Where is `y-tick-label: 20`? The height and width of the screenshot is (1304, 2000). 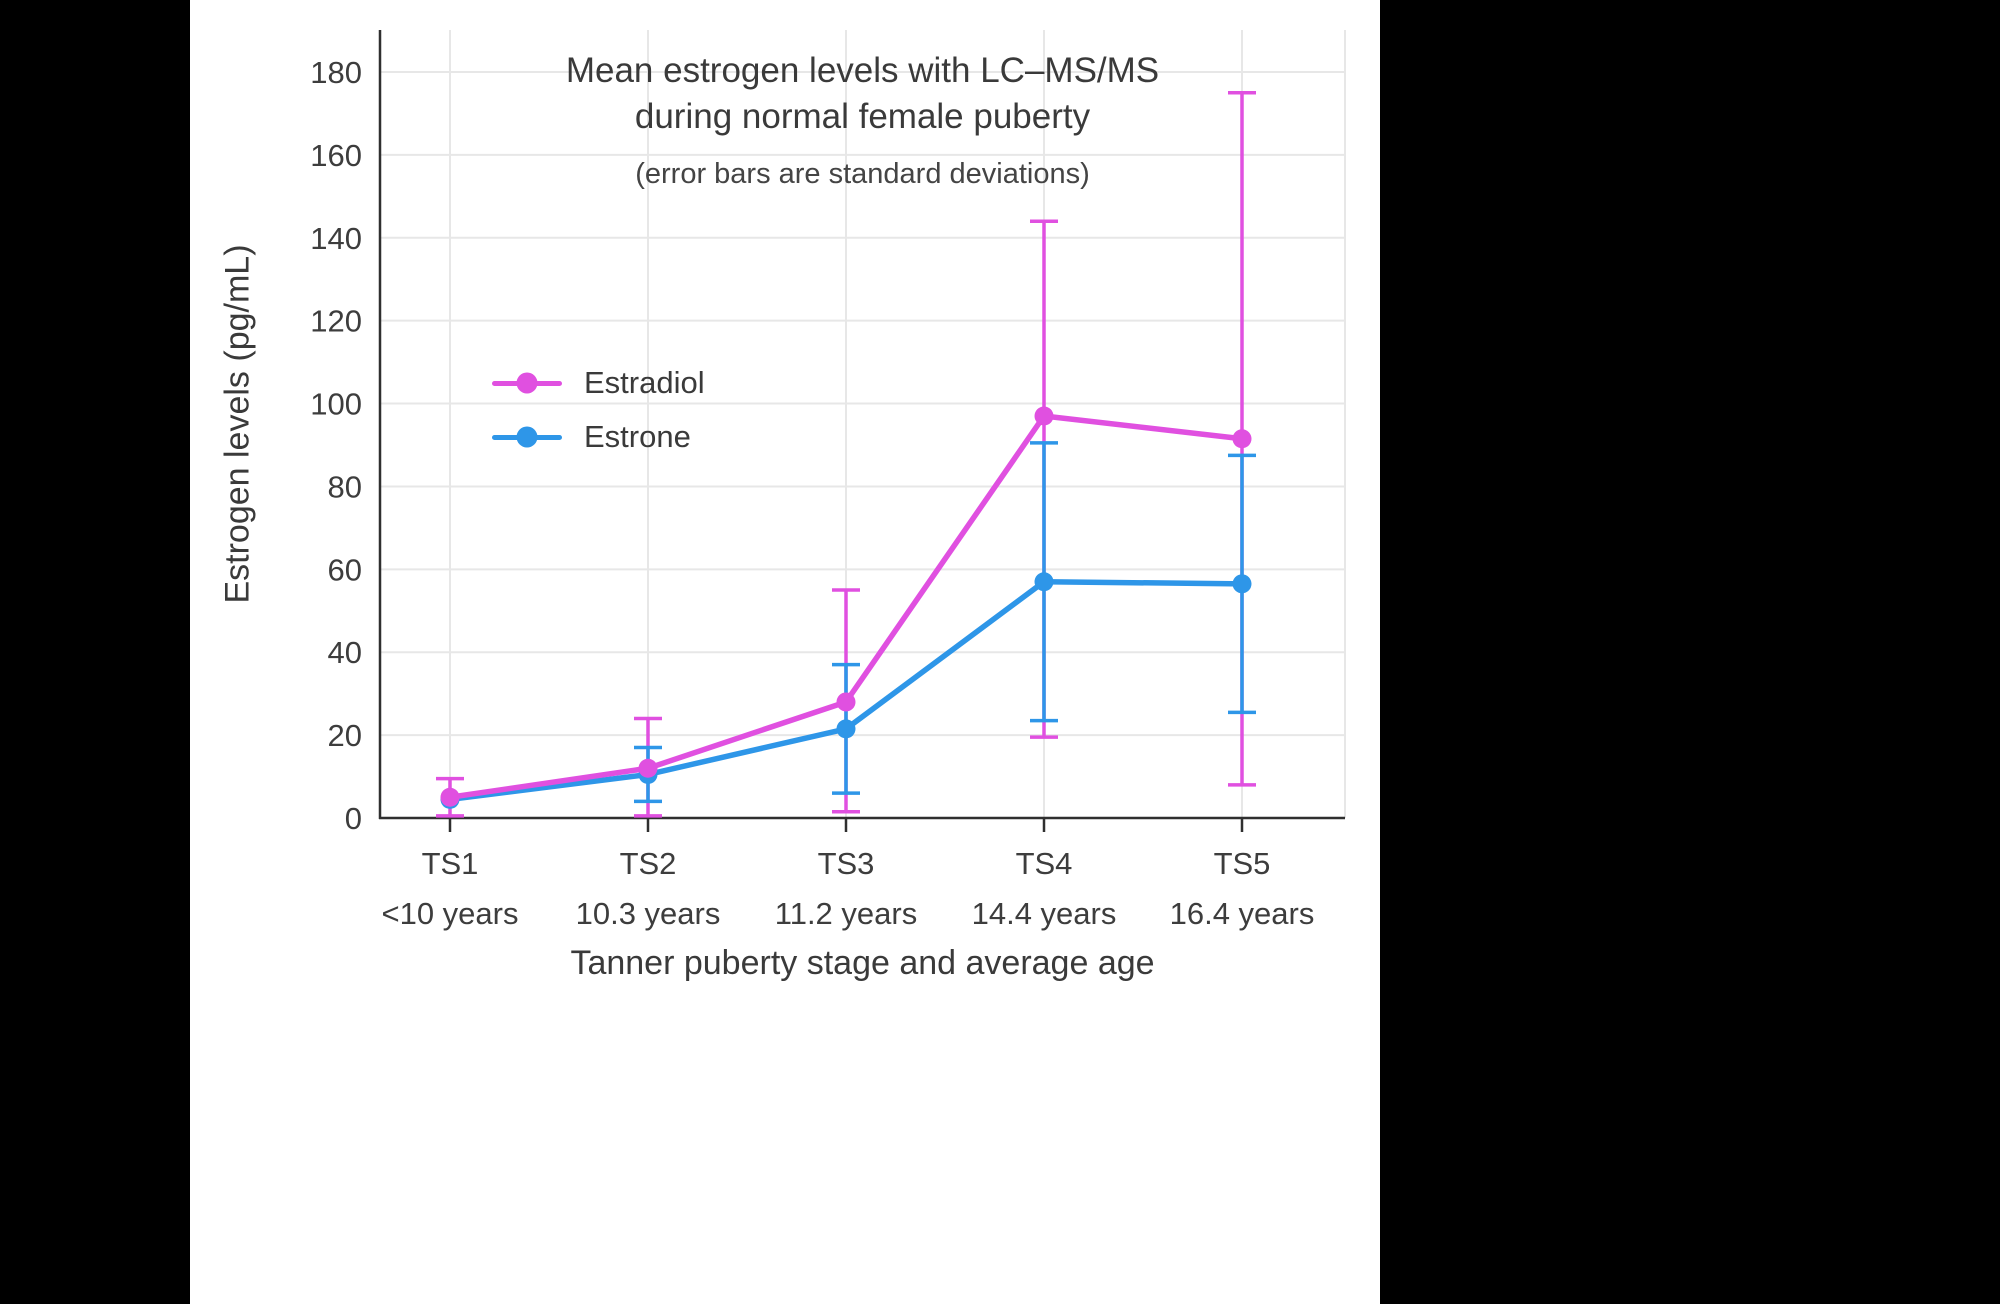
y-tick-label: 20 is located at coordinates (345, 735).